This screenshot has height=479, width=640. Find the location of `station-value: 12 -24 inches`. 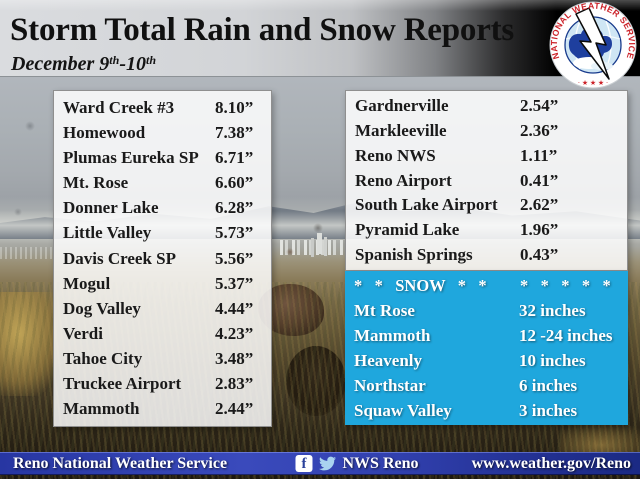

station-value: 12 -24 inches is located at coordinates (566, 335).